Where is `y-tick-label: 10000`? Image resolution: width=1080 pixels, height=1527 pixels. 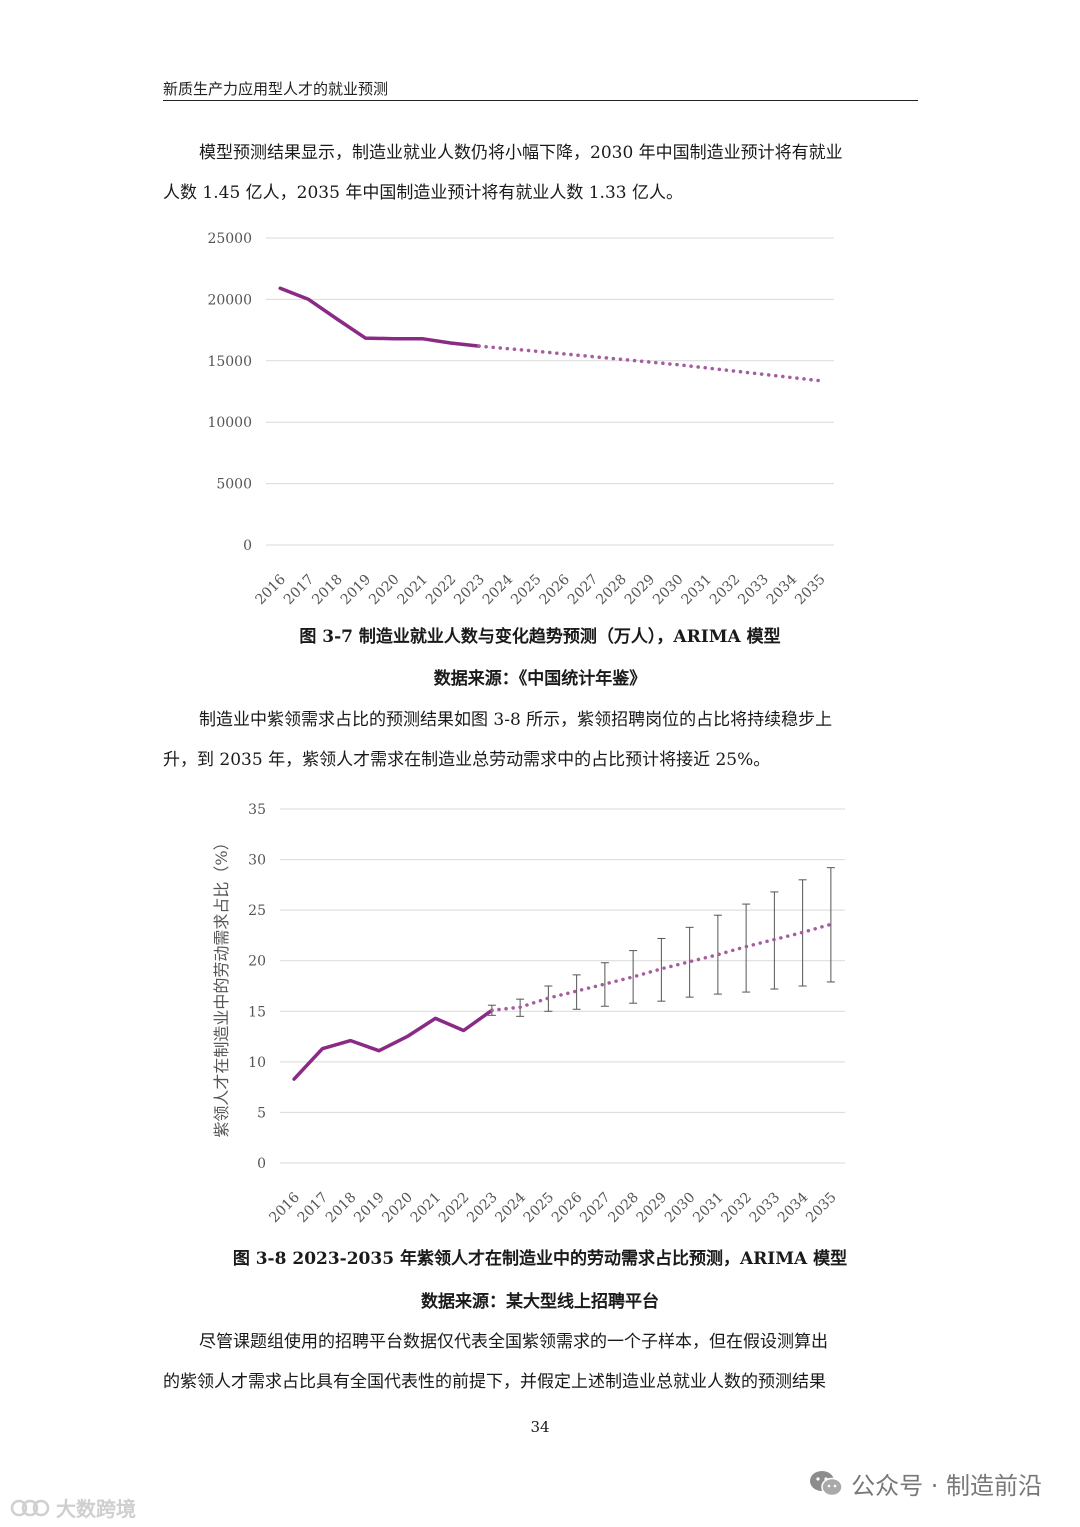
y-tick-label: 10000 is located at coordinates (229, 423).